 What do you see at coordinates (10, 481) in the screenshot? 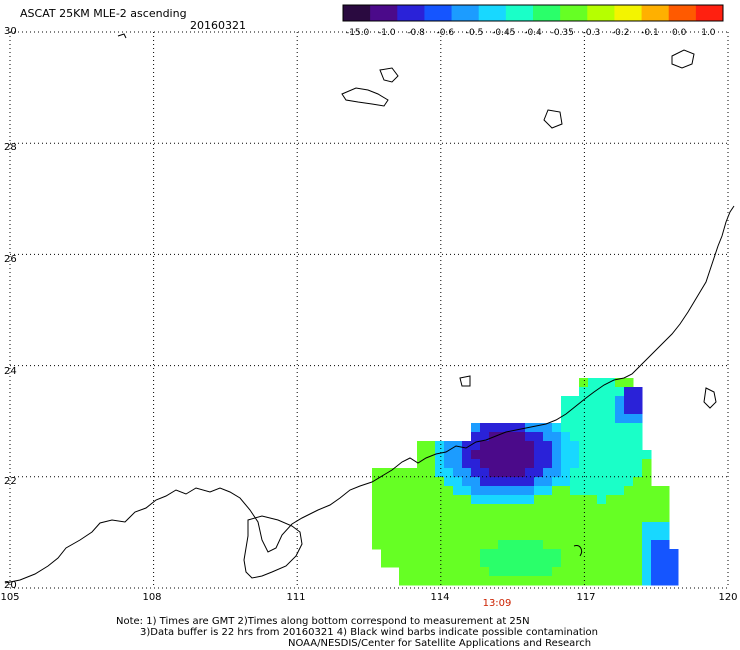
I see `lat-label-22: 22` at bounding box center [10, 481].